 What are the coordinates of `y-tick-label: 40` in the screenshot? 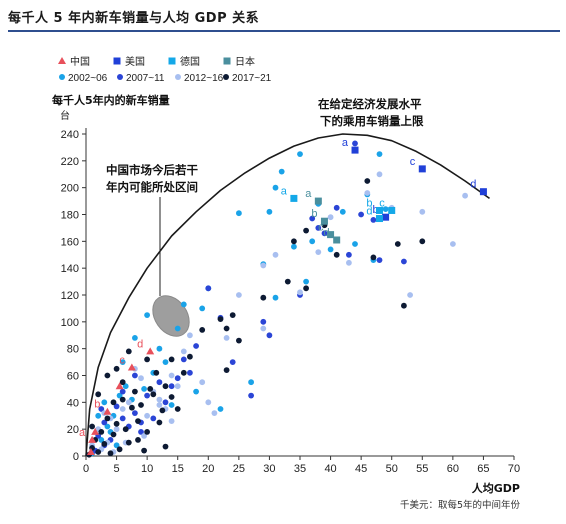 It's located at (73, 403).